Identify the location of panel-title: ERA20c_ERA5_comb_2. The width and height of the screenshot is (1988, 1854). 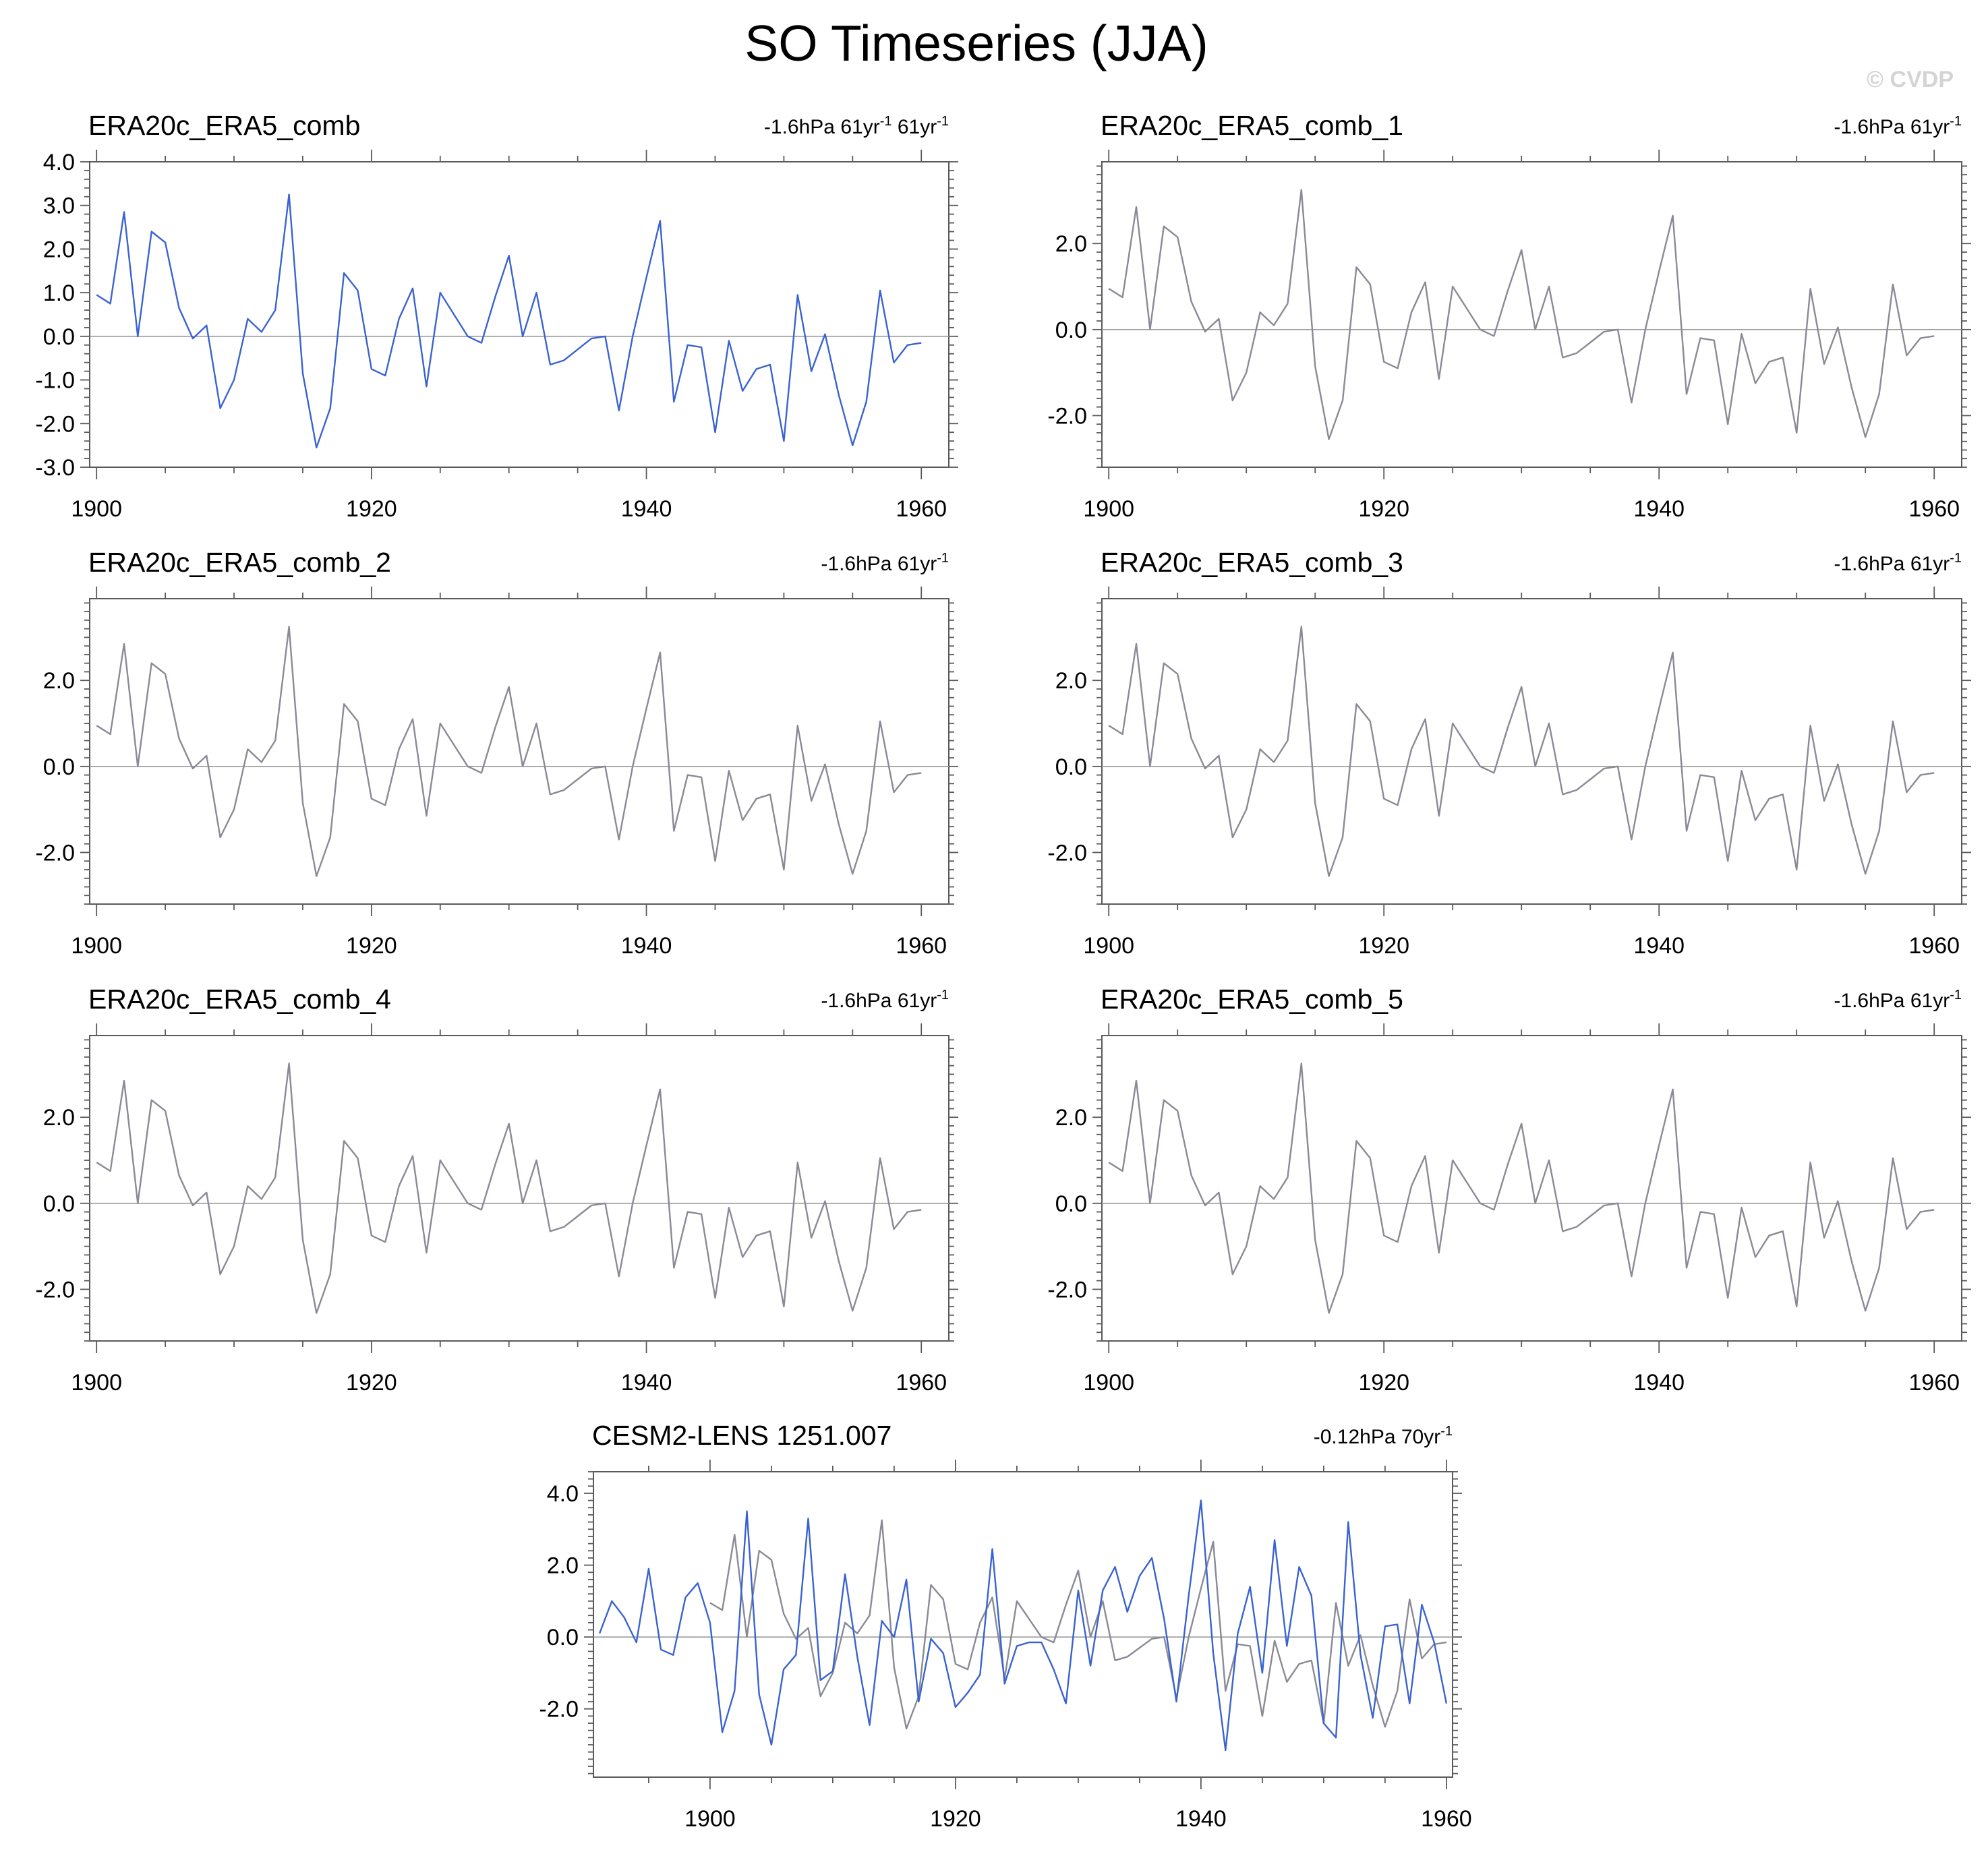
(239, 562).